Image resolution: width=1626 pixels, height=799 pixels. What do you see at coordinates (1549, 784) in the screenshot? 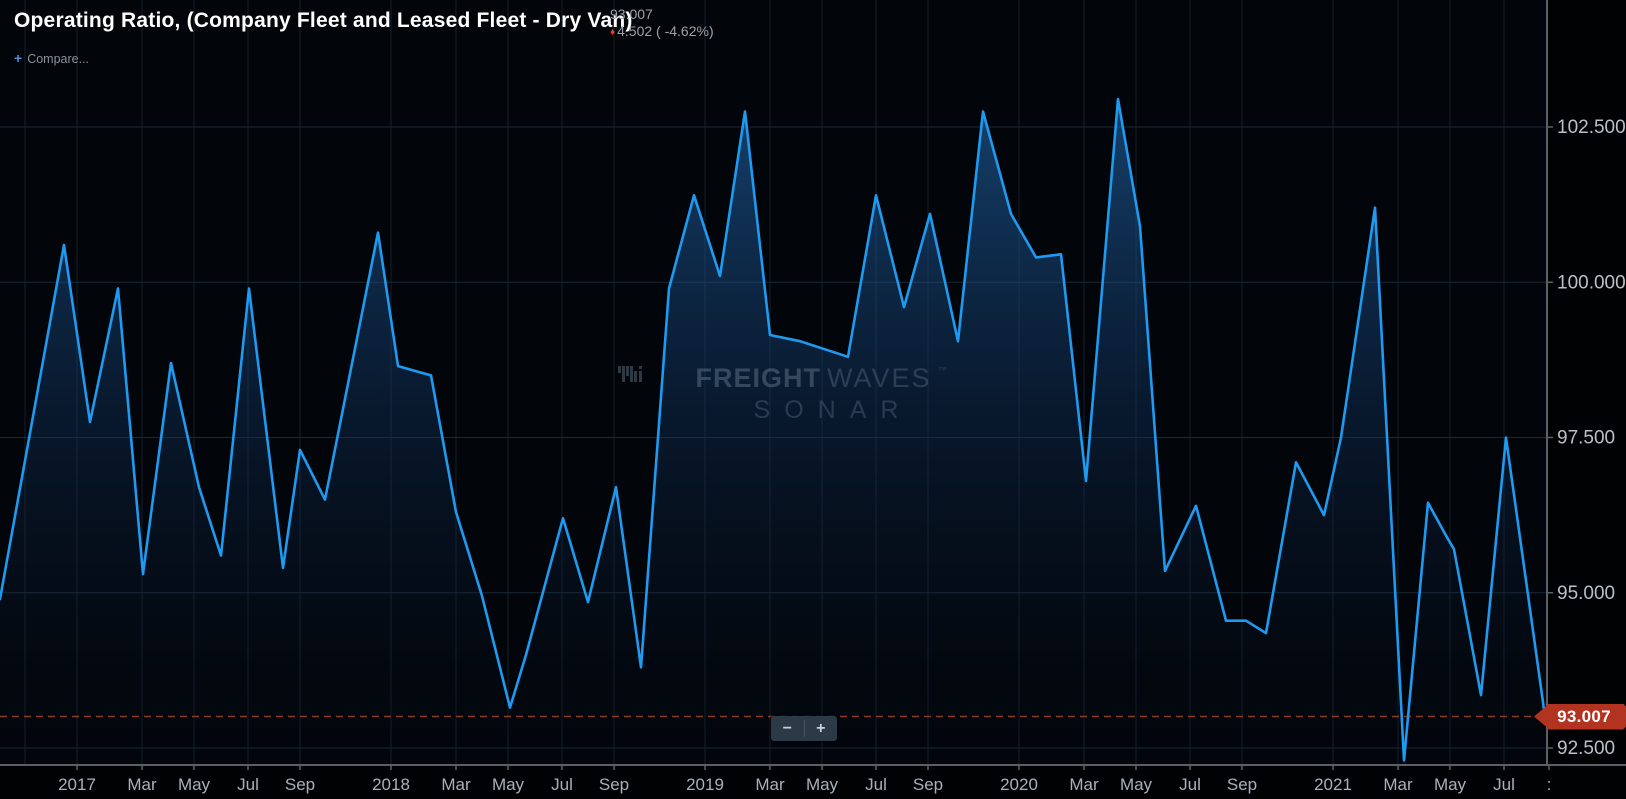
I see `x-tick-label: :` at bounding box center [1549, 784].